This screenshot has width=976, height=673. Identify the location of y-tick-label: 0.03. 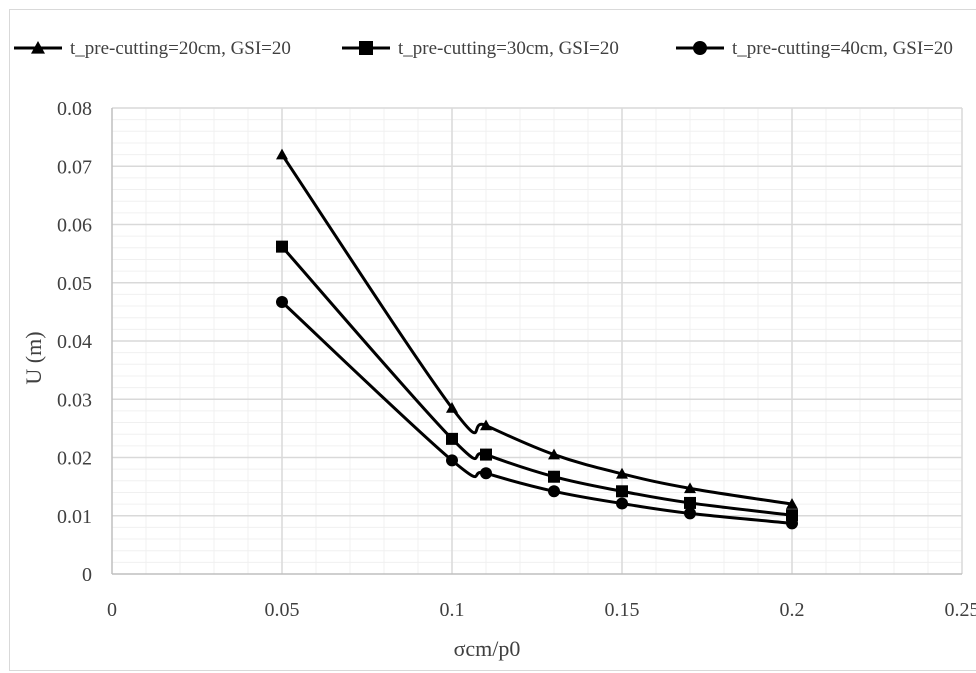
(74, 400).